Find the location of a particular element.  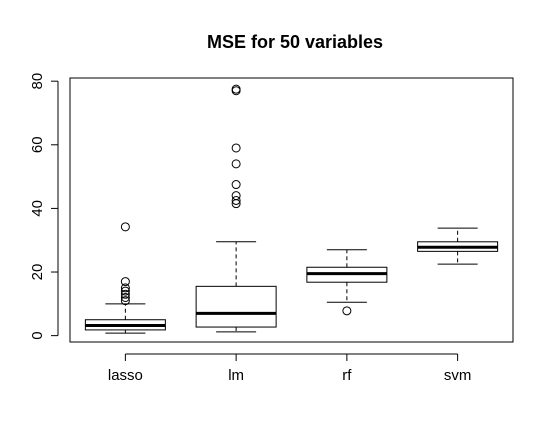

y-tick-label: 80 is located at coordinates (37, 81).